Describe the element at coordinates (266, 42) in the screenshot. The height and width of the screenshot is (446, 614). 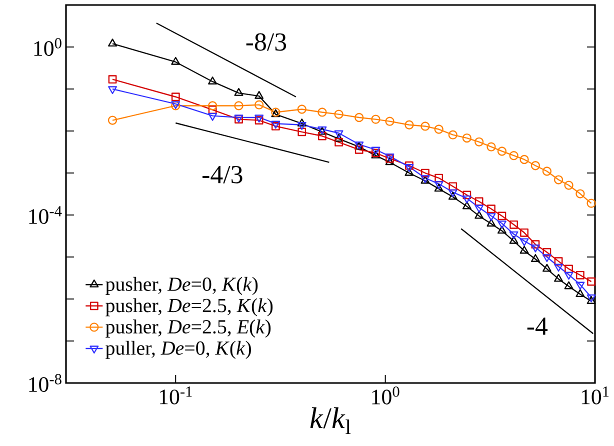
I see `annotation: -8/3` at that location.